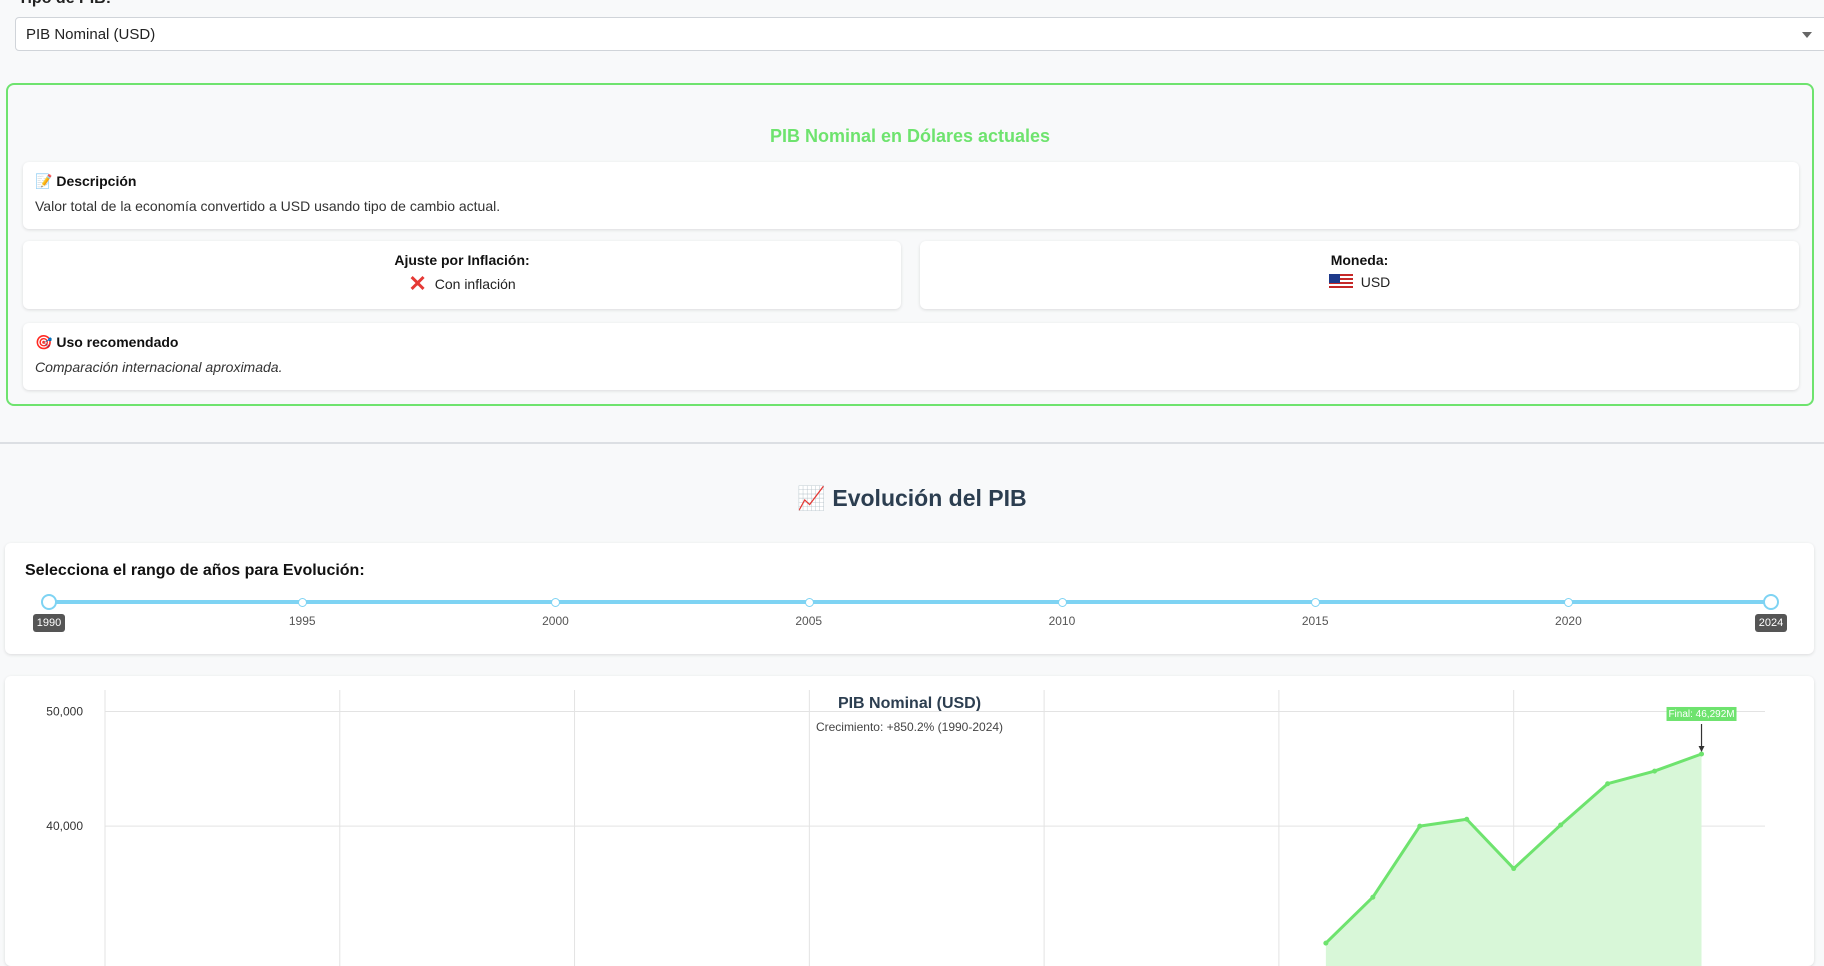 The height and width of the screenshot is (966, 1824). I want to click on gdp-type-select: PIB Nominal (USD), so click(919, 34).